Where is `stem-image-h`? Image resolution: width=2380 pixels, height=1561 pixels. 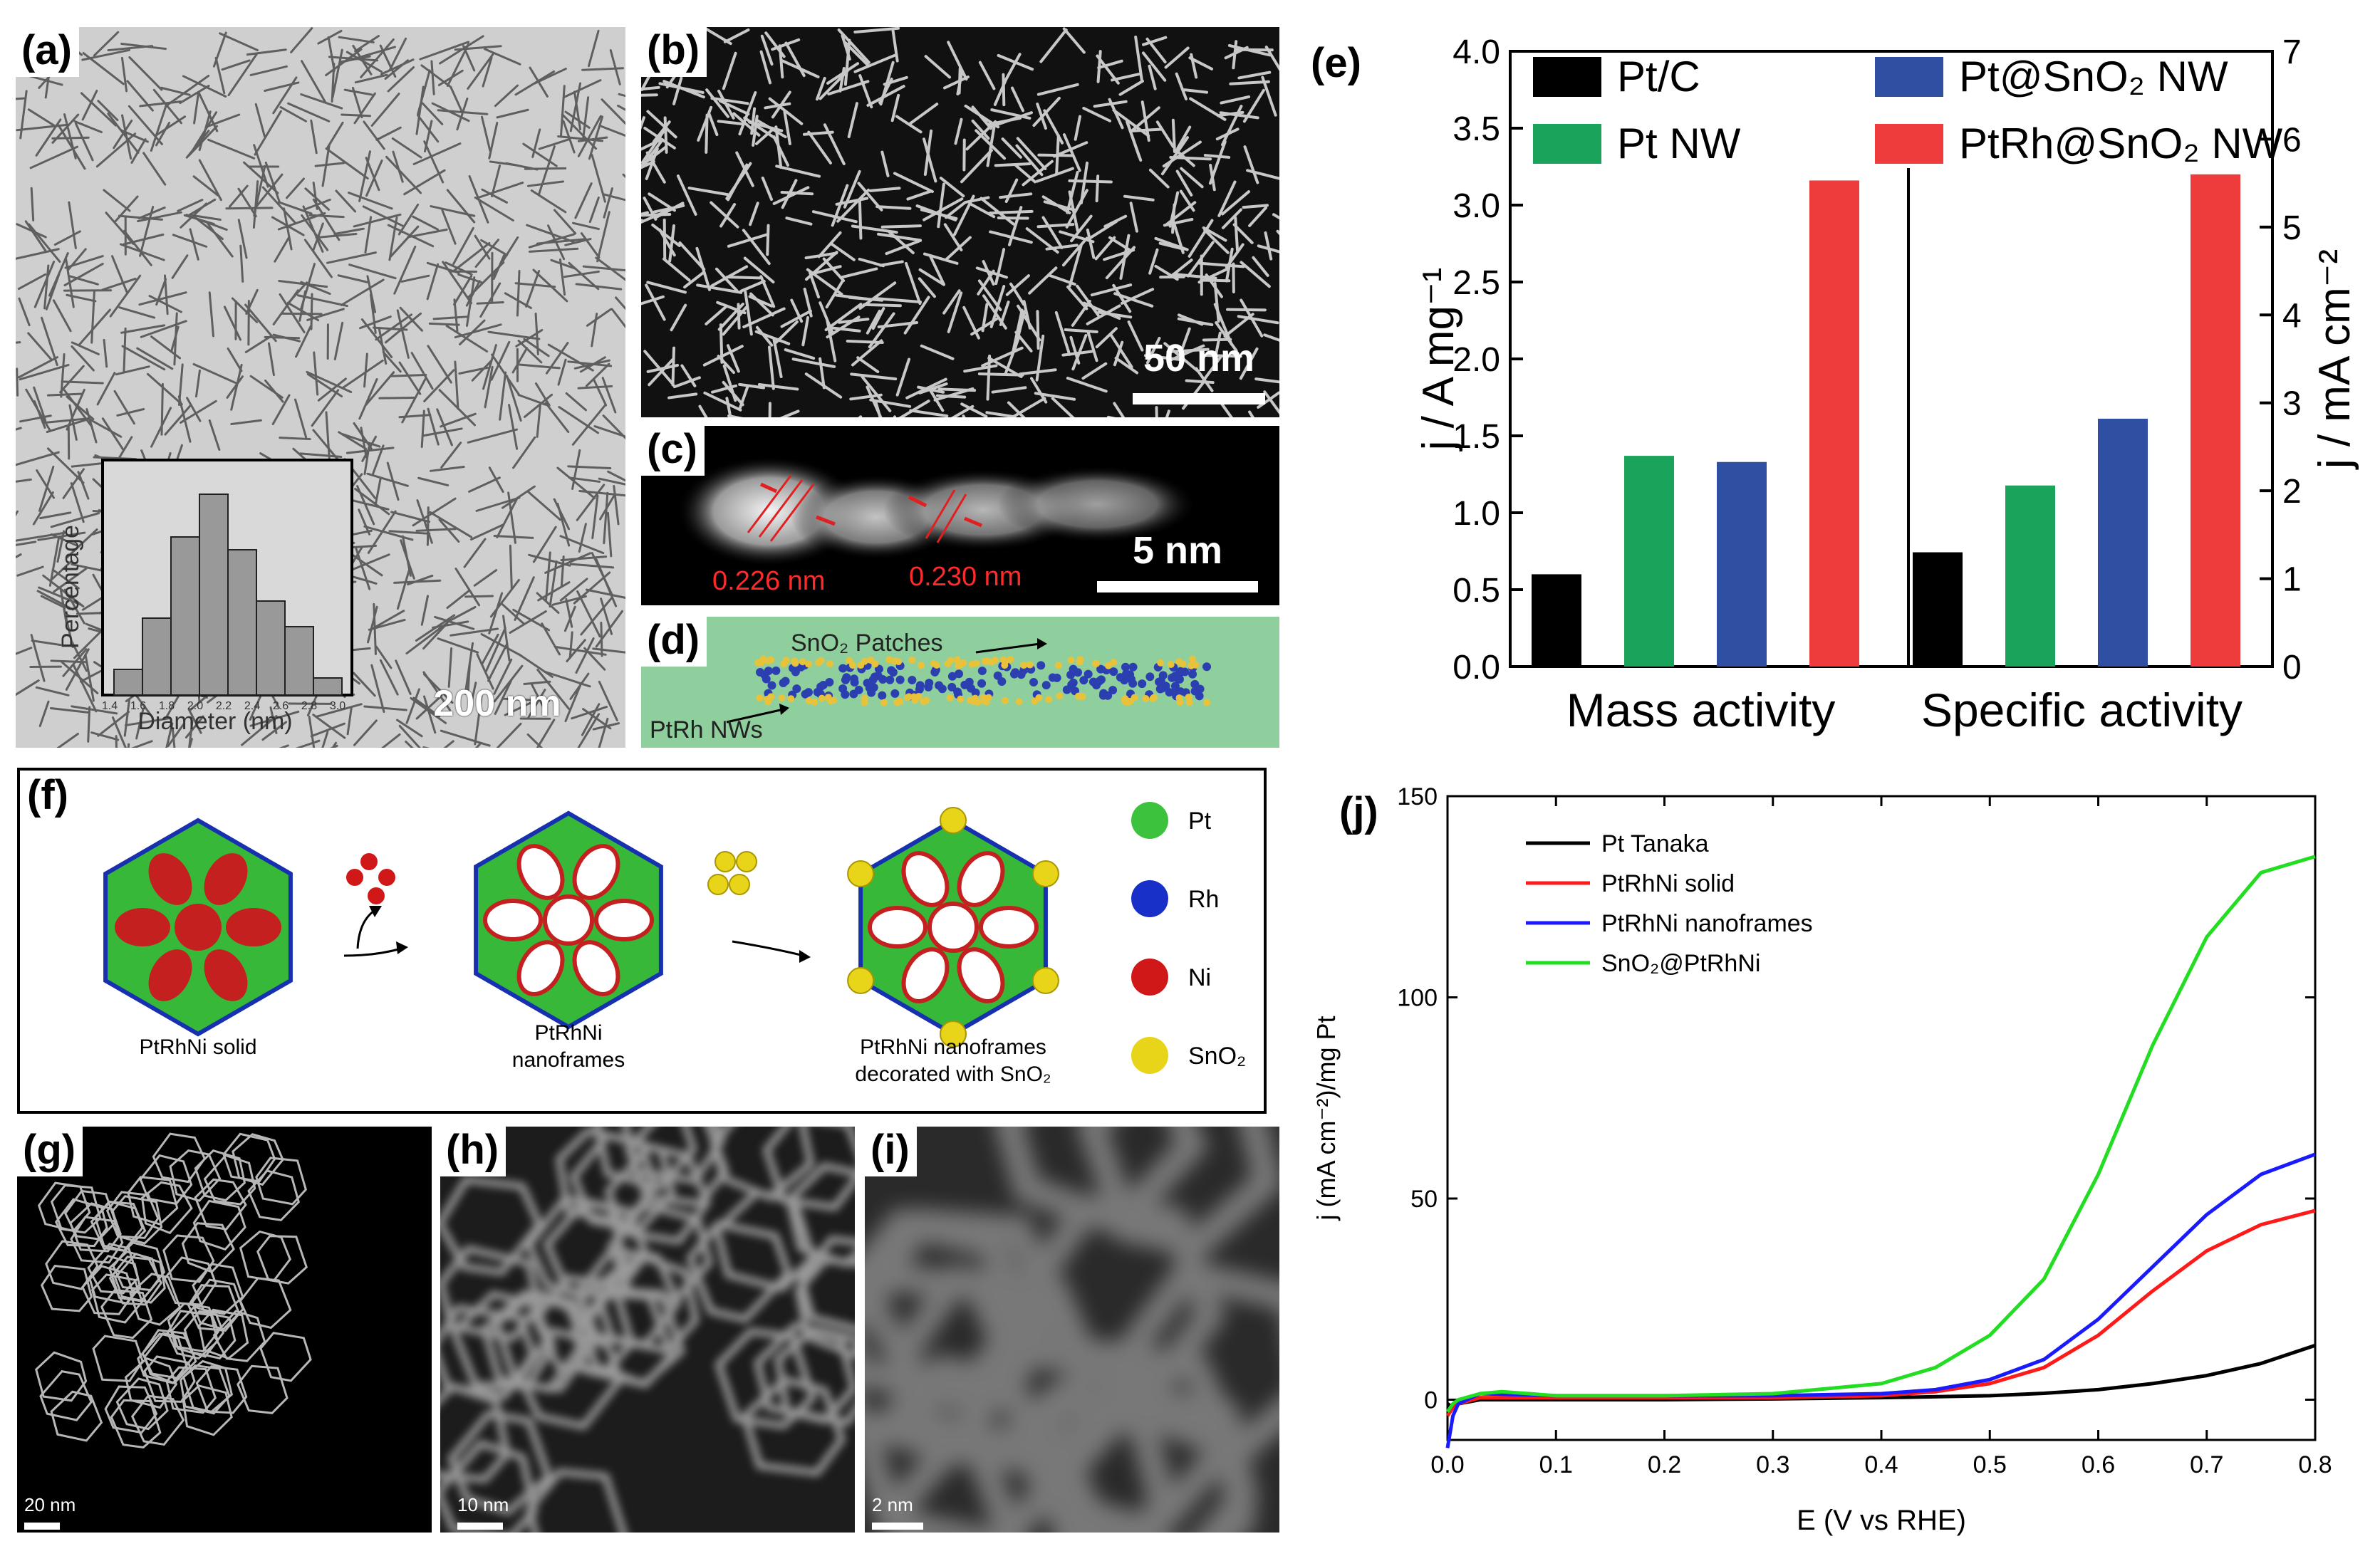 stem-image-h is located at coordinates (647, 1330).